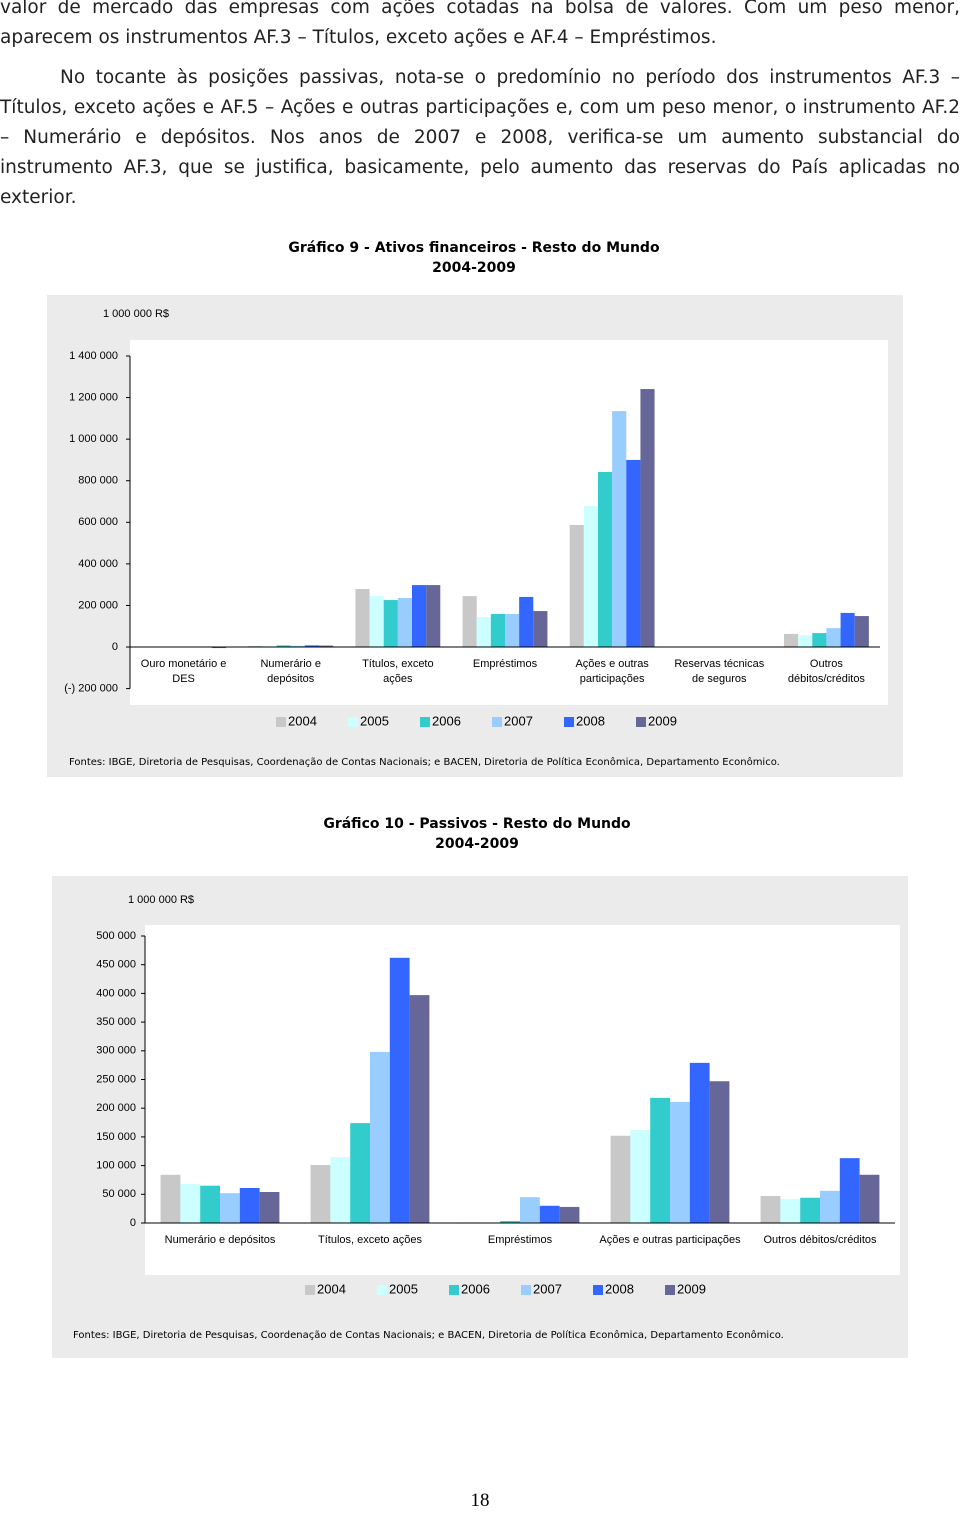  What do you see at coordinates (116, 1079) in the screenshot?
I see `y-tick-label: 250 000` at bounding box center [116, 1079].